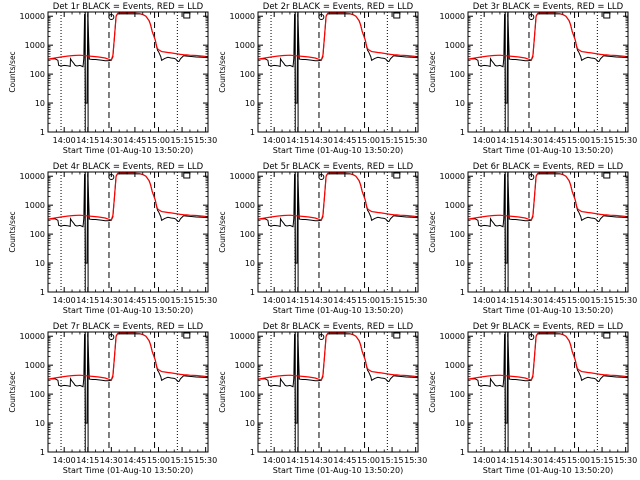  I want to click on panel-title: Det 1r BLACK = Events, RED = LLD, so click(128, 7).